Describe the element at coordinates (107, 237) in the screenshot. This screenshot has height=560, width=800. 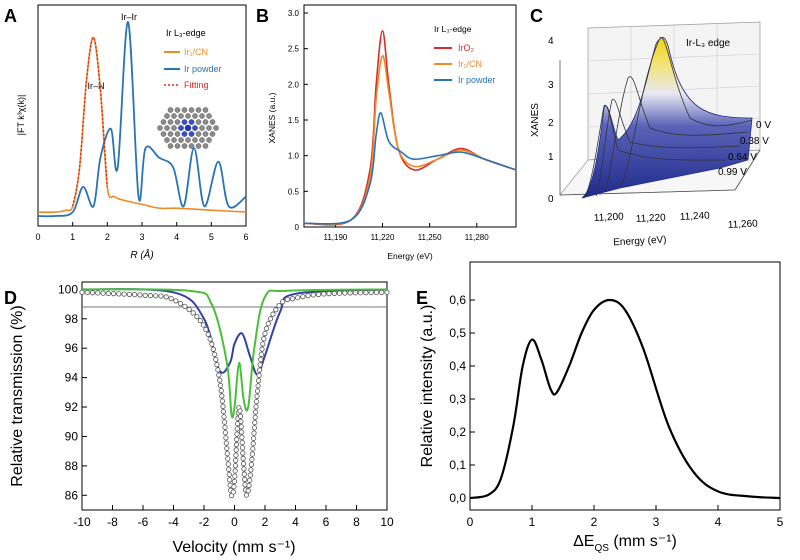
I see `panel-a-xtick-label: 2` at that location.